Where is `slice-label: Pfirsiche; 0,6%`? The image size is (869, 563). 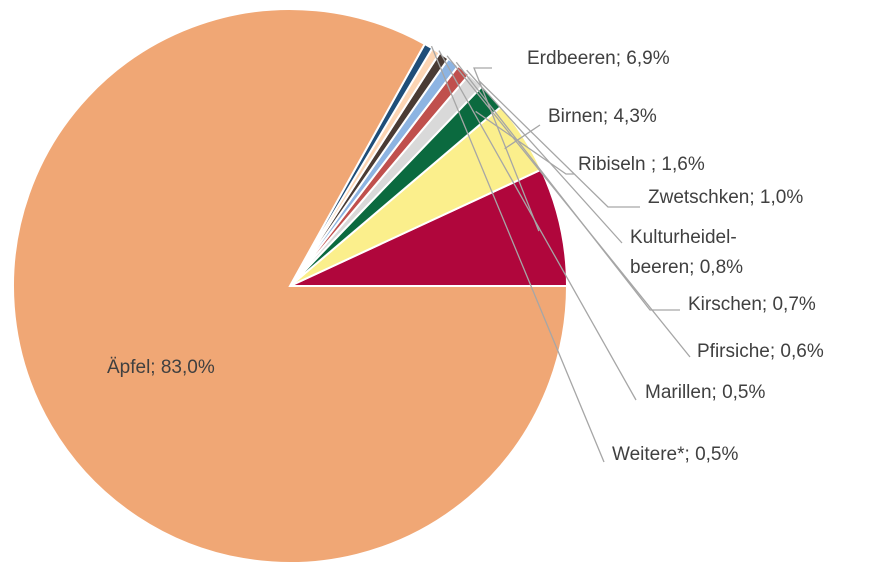
slice-label: Pfirsiche; 0,6% is located at coordinates (760, 351).